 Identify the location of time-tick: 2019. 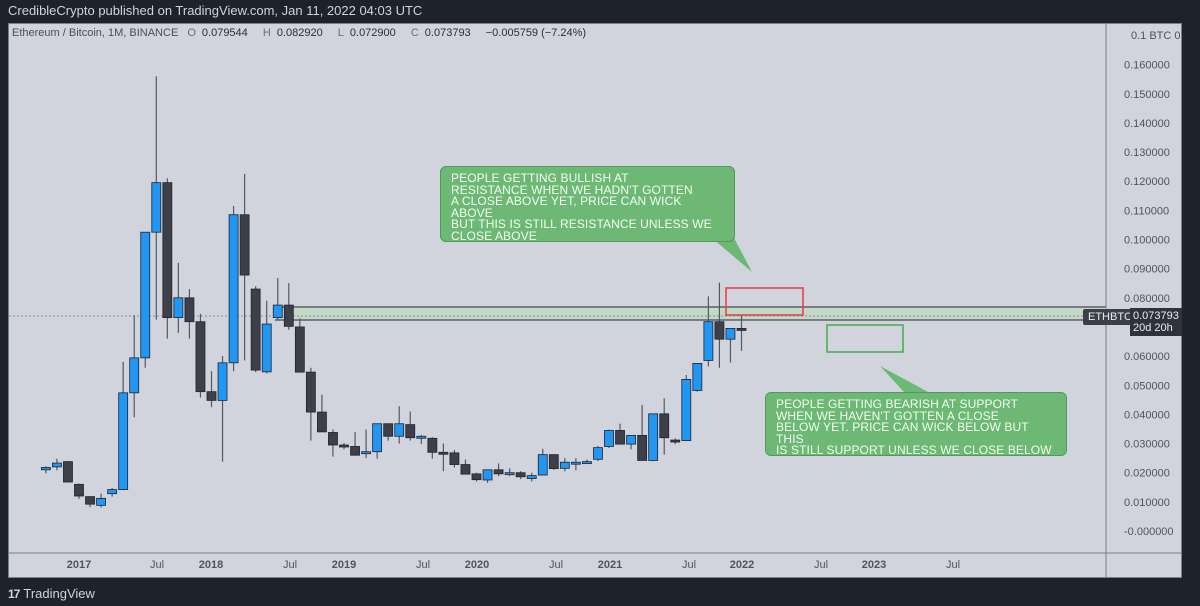
(344, 565).